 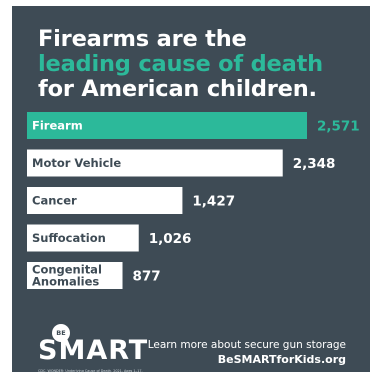 I want to click on category-label-4: Congenital Anomalies, so click(x=67, y=276).